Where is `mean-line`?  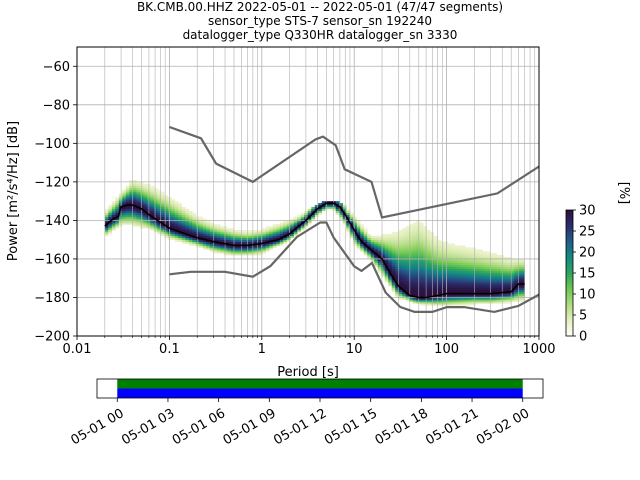 mean-line is located at coordinates (314, 250).